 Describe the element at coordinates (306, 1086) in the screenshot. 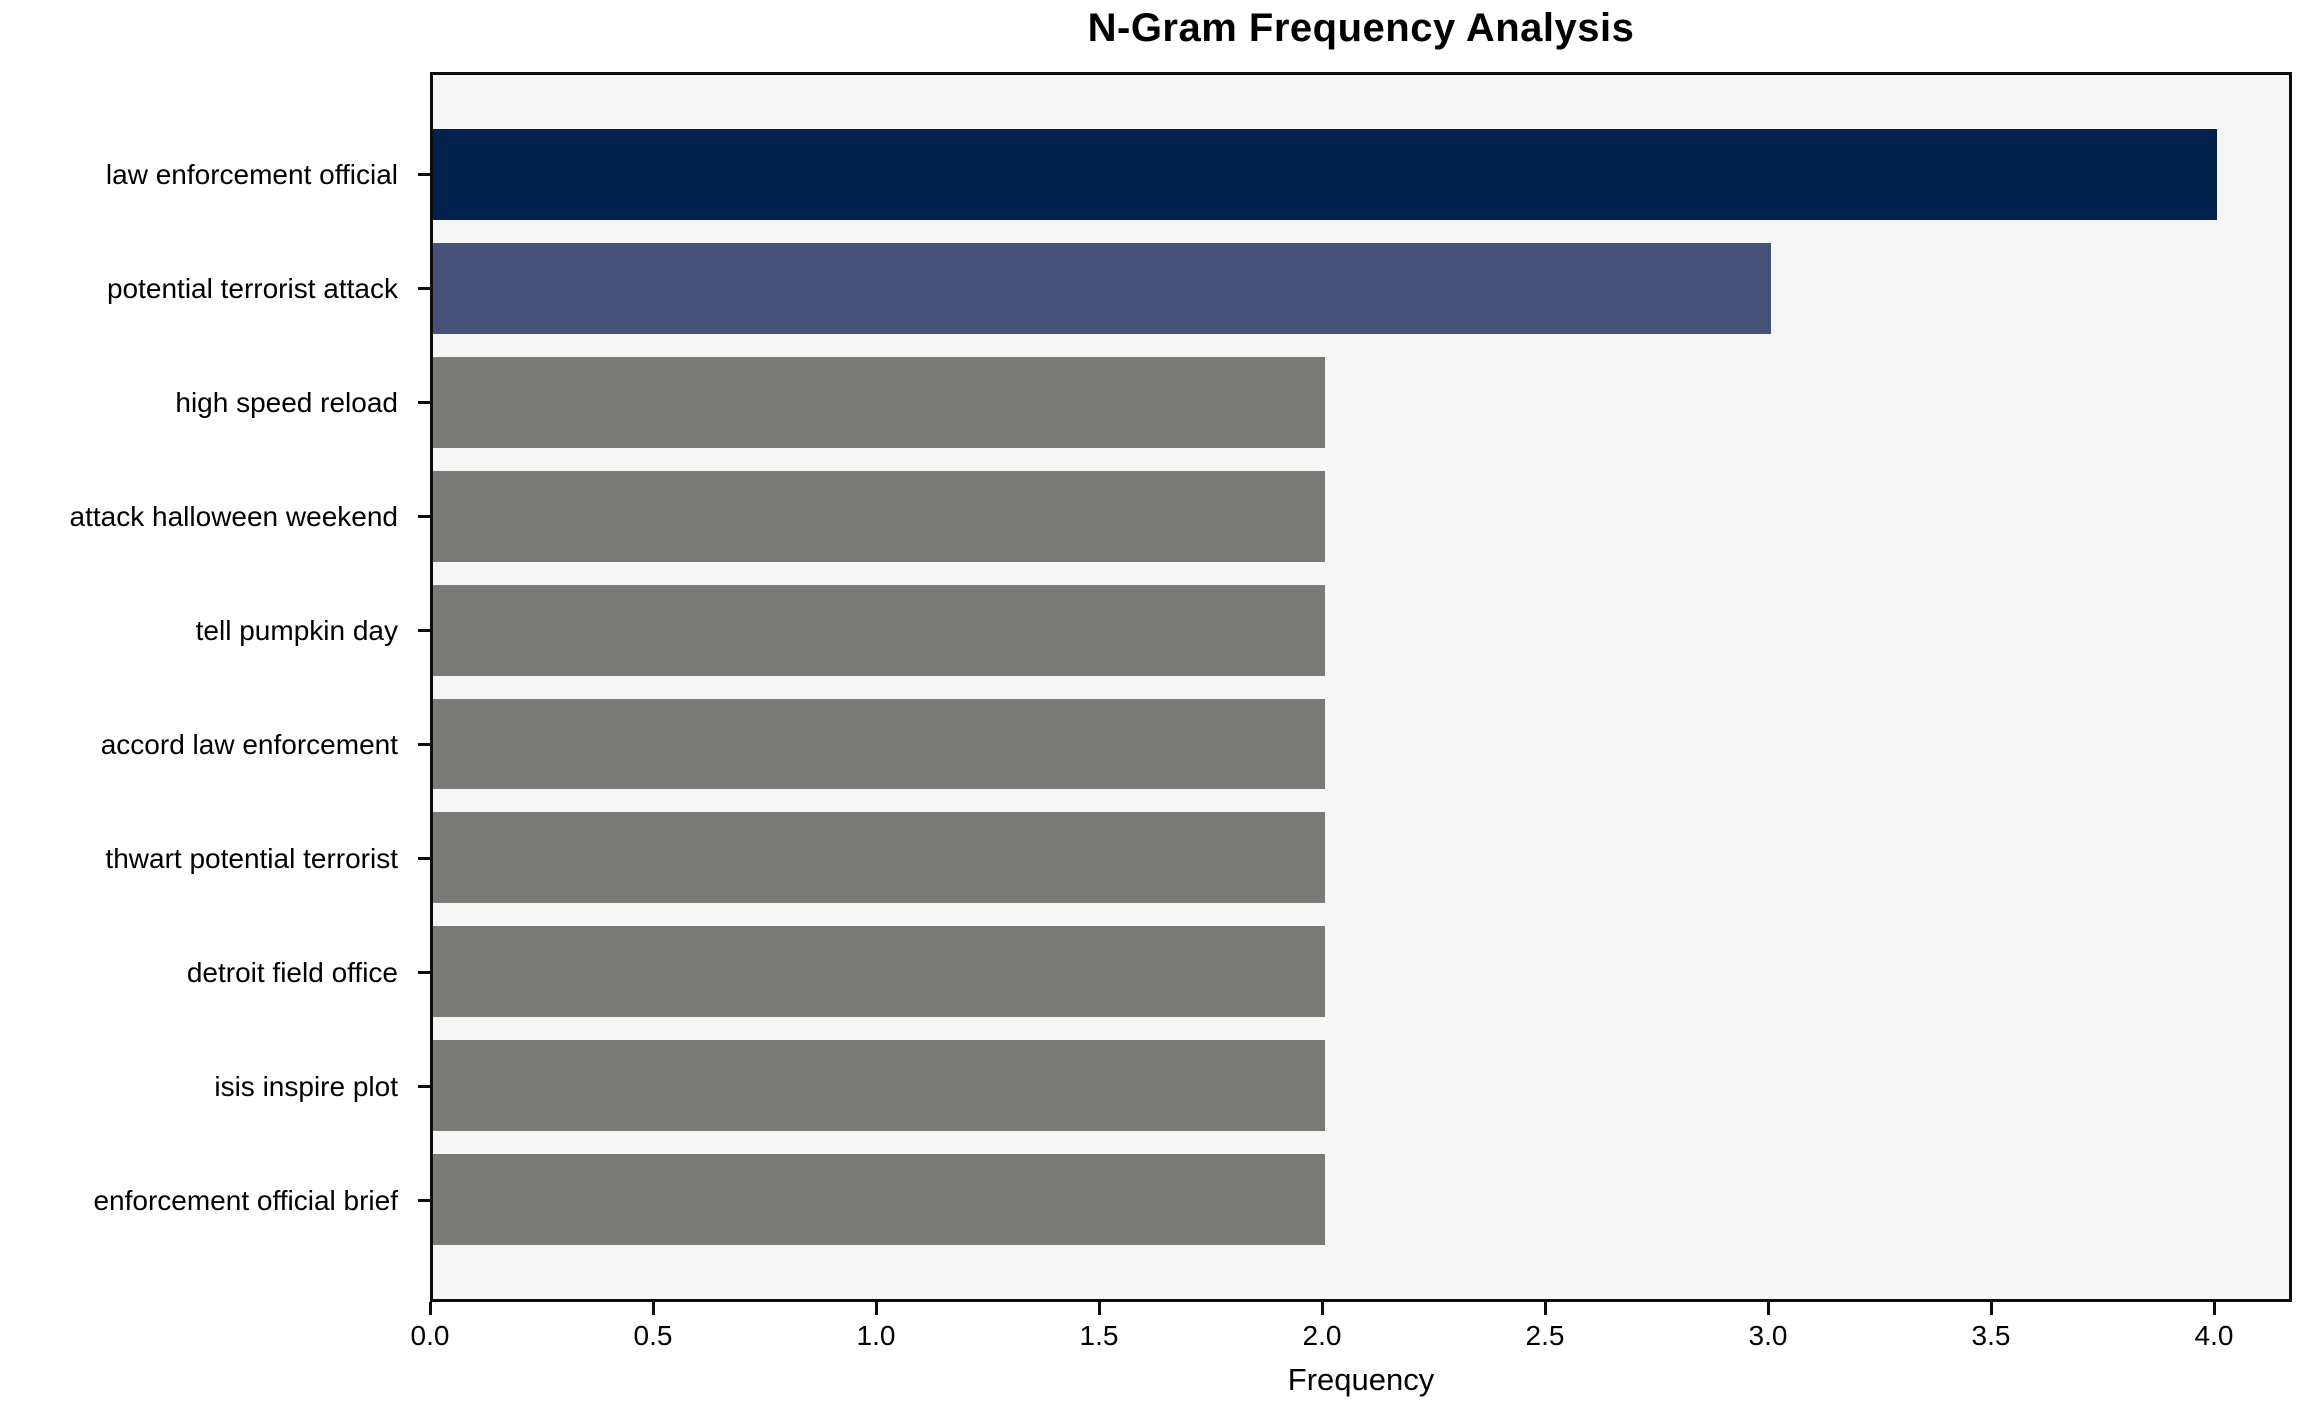

I see `y-tick-label: isis inspire plot` at that location.